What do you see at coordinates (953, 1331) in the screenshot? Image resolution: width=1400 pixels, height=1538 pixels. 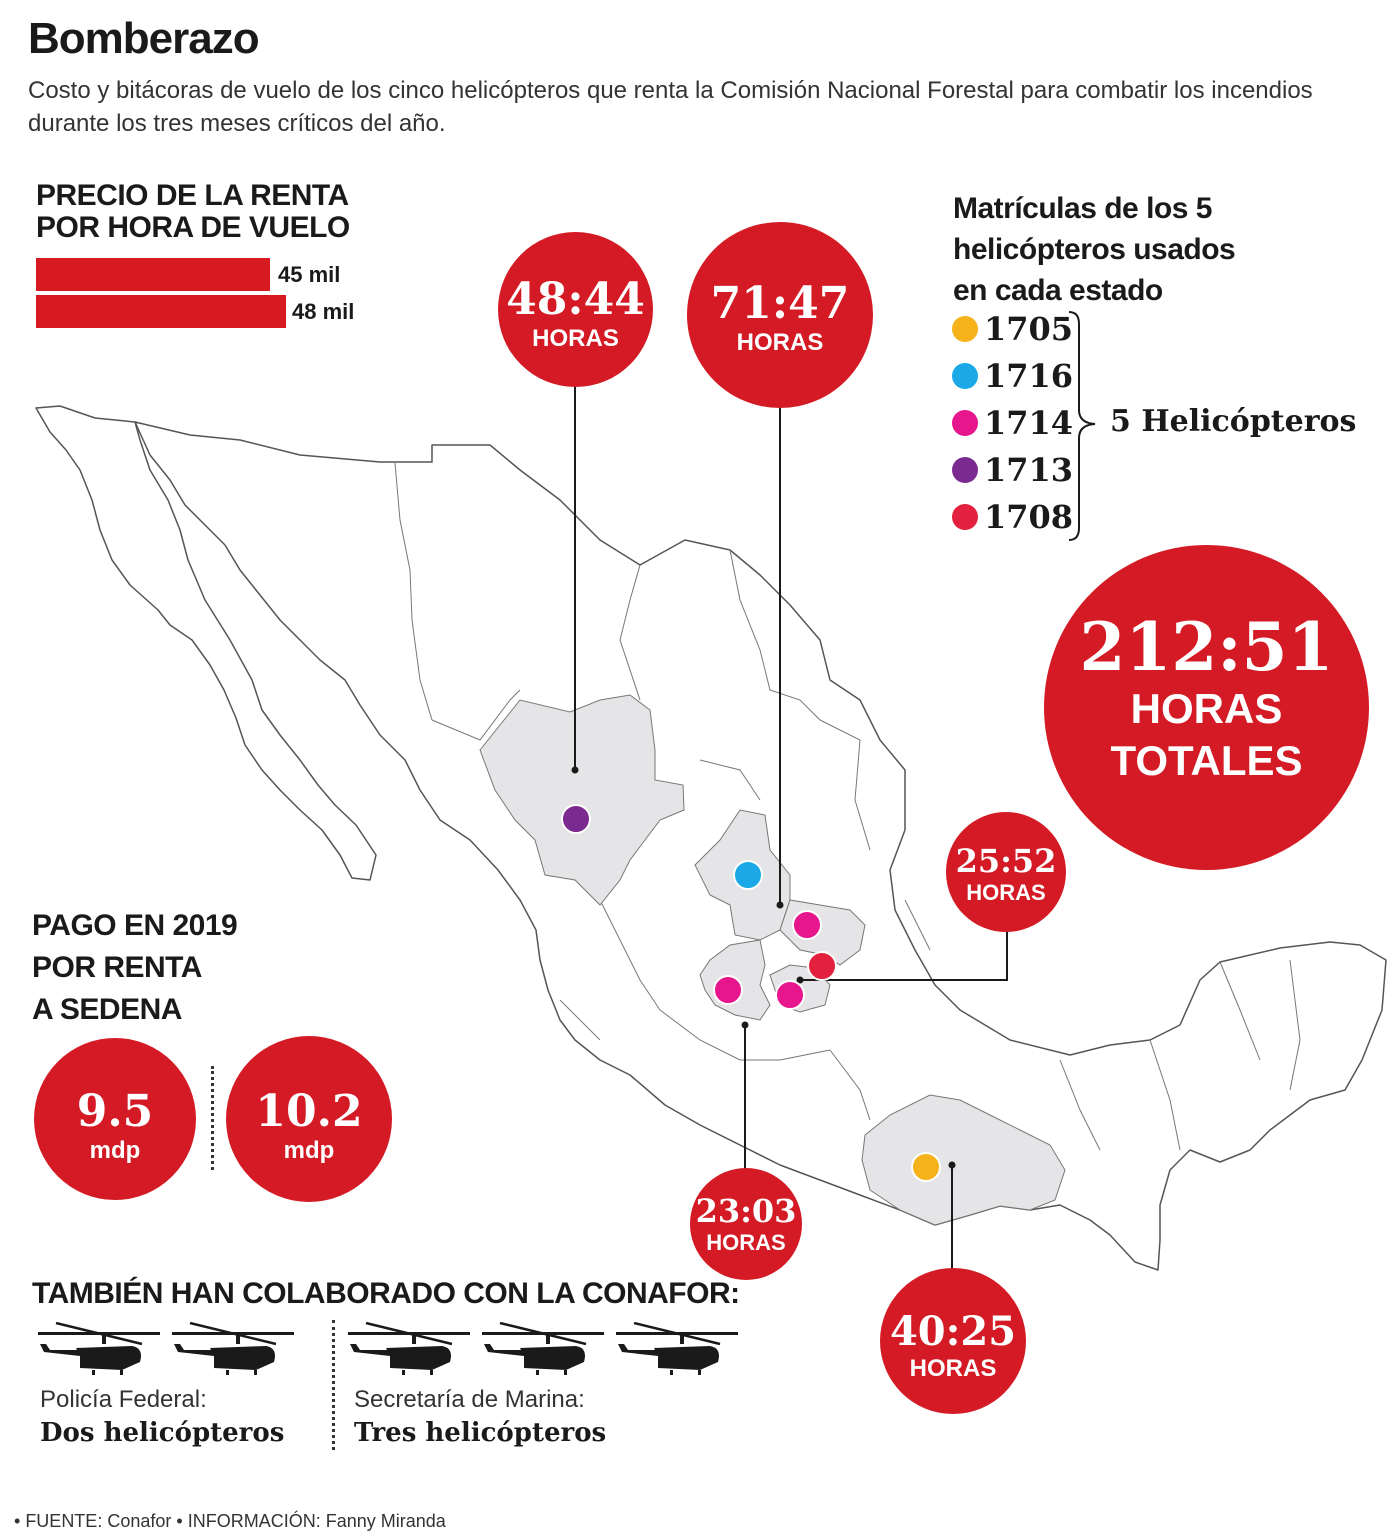 I see `hours-oaxaca-time: 40:25` at bounding box center [953, 1331].